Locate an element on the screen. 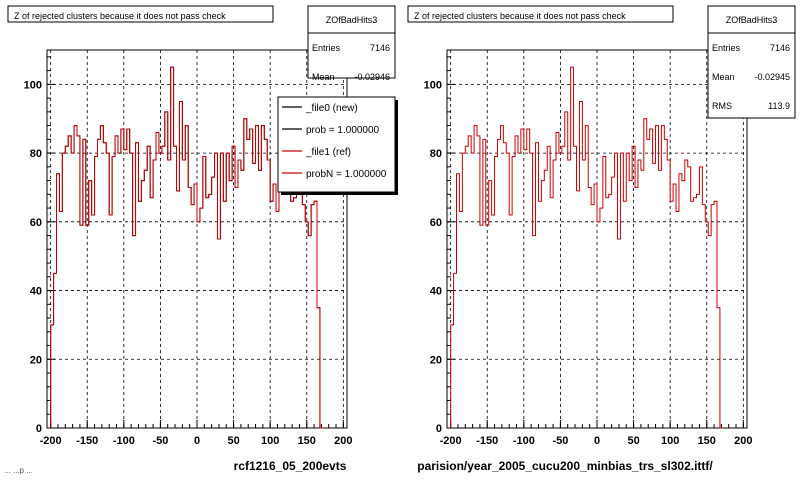 The height and width of the screenshot is (480, 800). legend-label: probN = 1.000000 is located at coordinates (346, 174).